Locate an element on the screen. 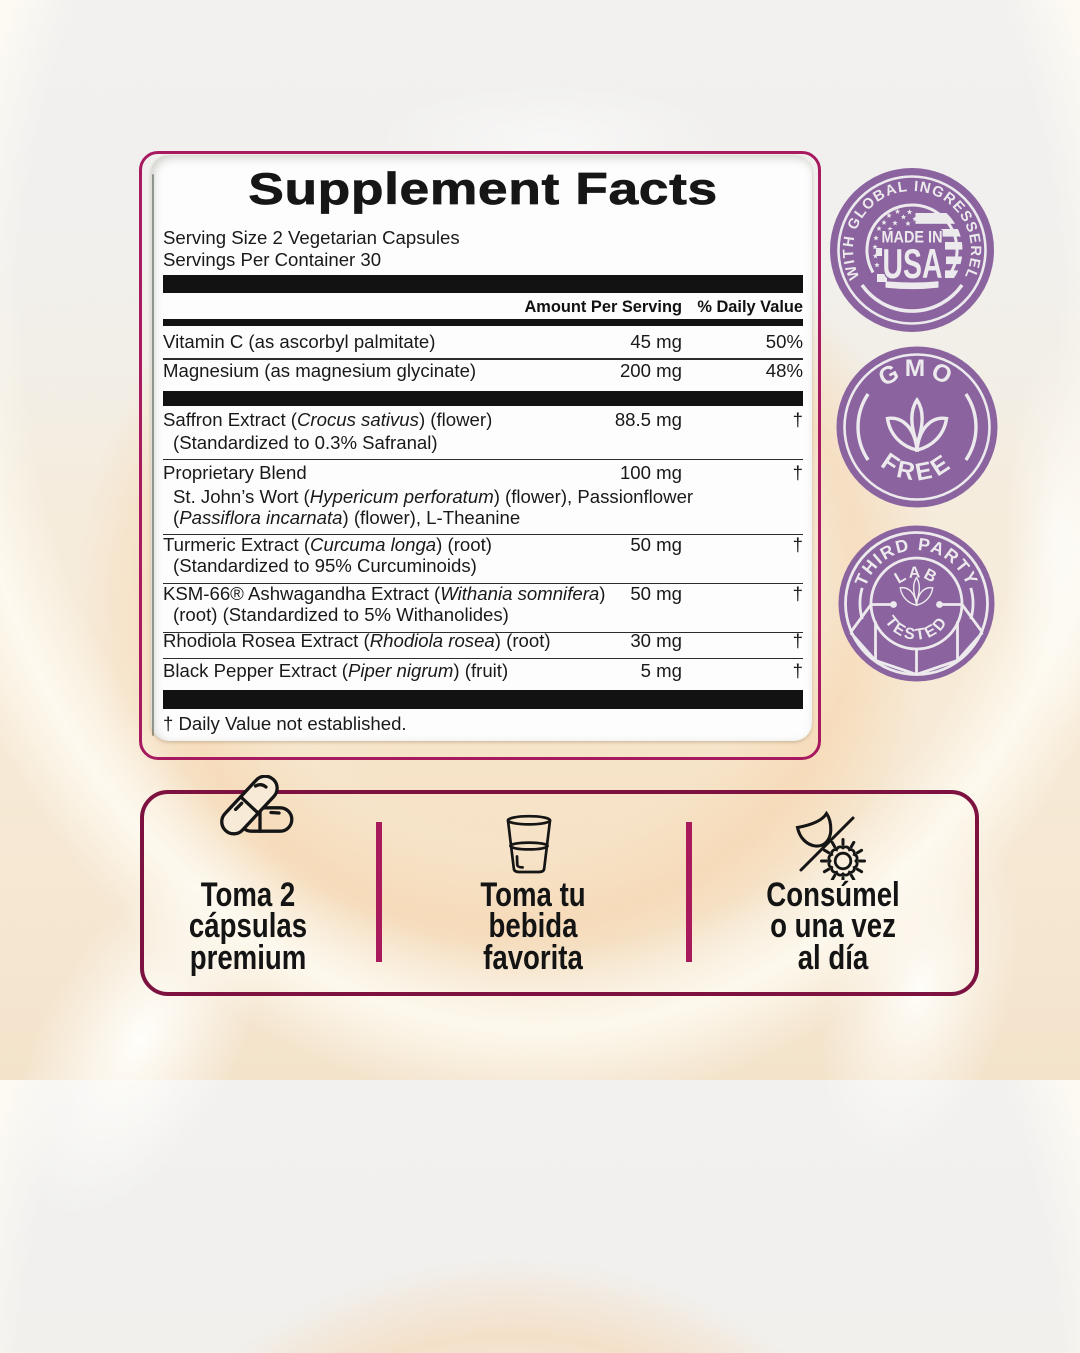  svg-text: MADE IN is located at coordinates (912, 237).